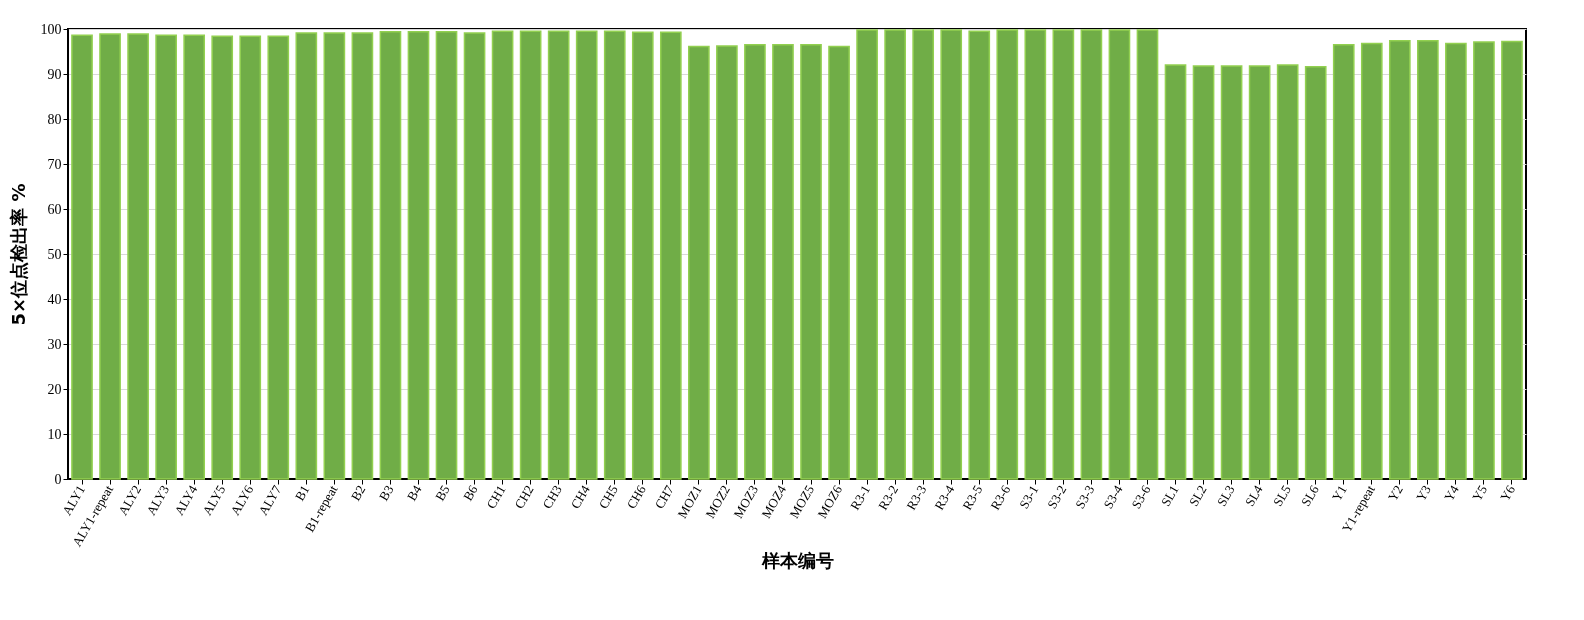  What do you see at coordinates (496, 497) in the screenshot?
I see `x-tick-label: CH1` at bounding box center [496, 497].